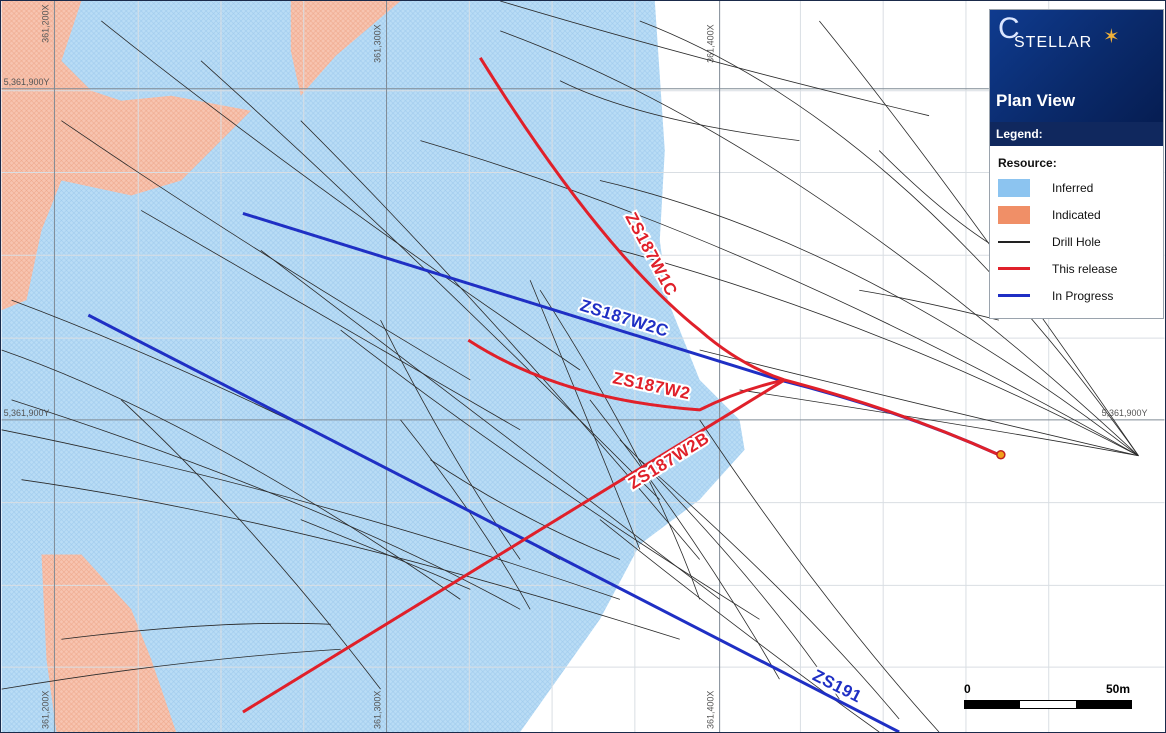 The image size is (1166, 733). Describe the element at coordinates (632, 219) in the screenshot. I see `hole-trace-zs187w1c` at that location.